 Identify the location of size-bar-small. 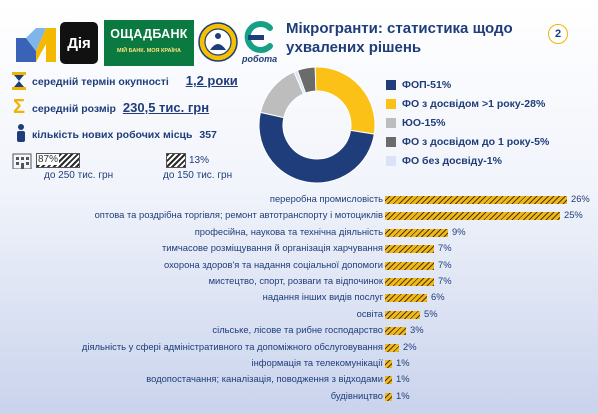
(176, 160).